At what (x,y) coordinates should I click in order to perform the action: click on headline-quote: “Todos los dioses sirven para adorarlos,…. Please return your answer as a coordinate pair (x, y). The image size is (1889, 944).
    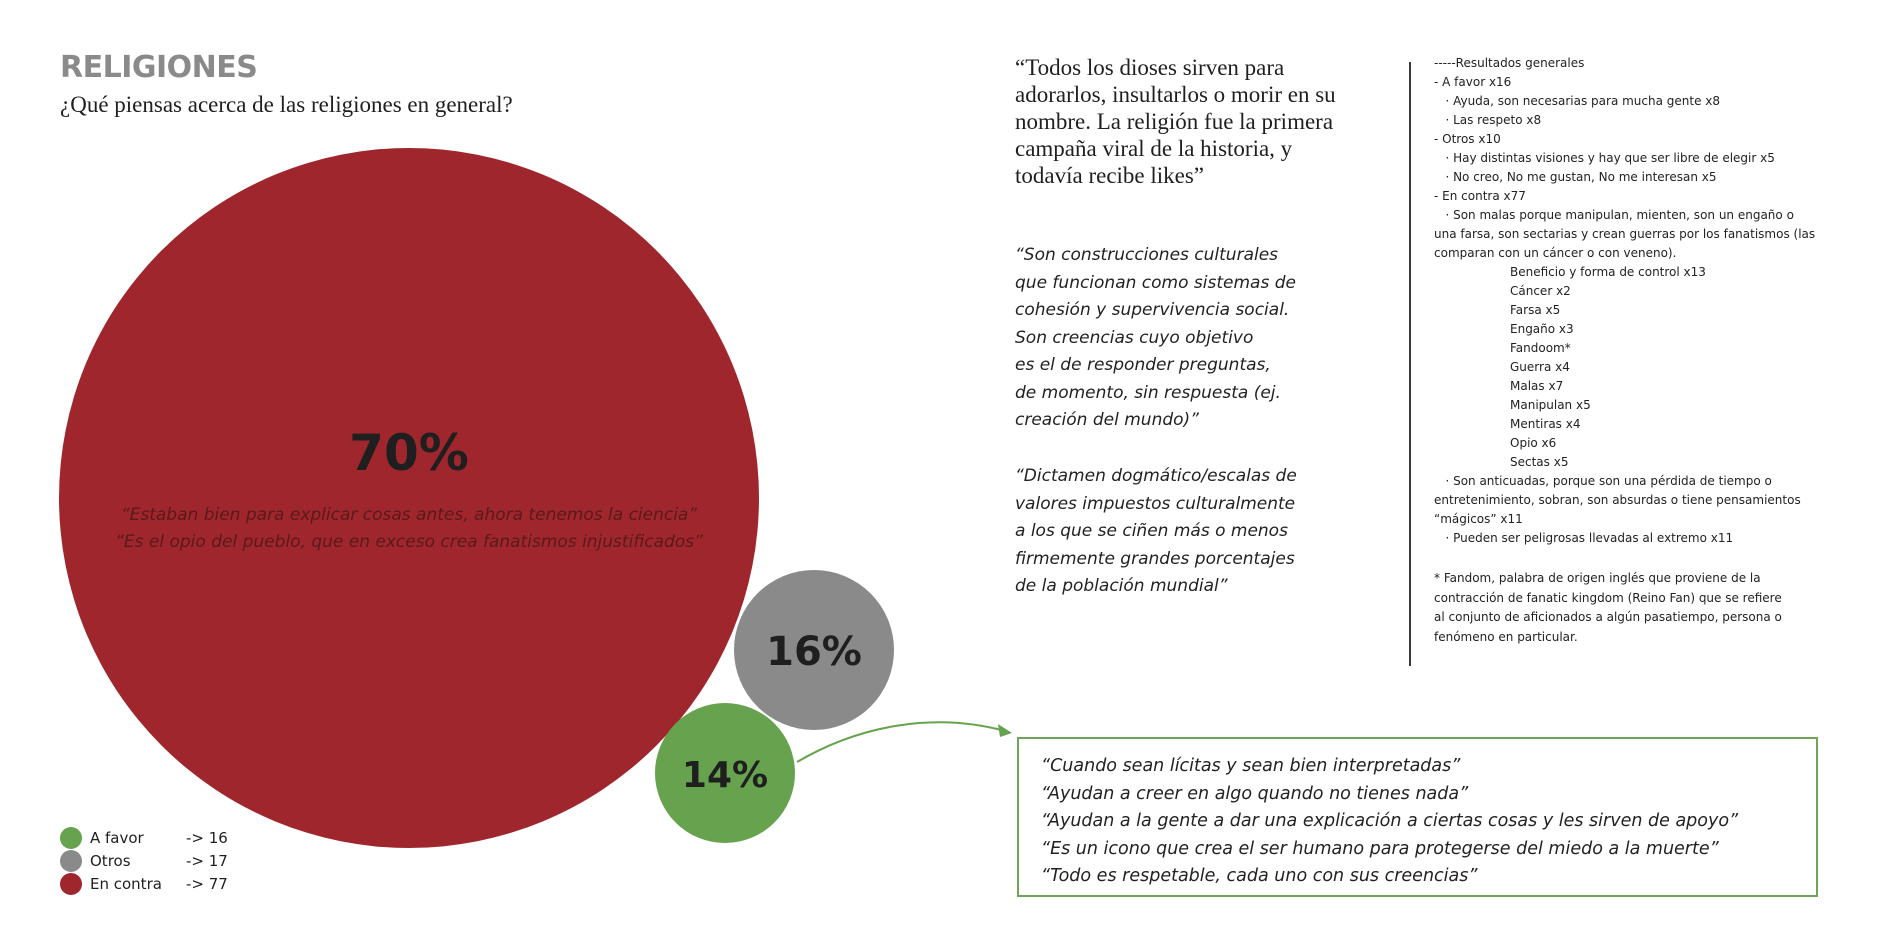
    Looking at the image, I should click on (1175, 121).